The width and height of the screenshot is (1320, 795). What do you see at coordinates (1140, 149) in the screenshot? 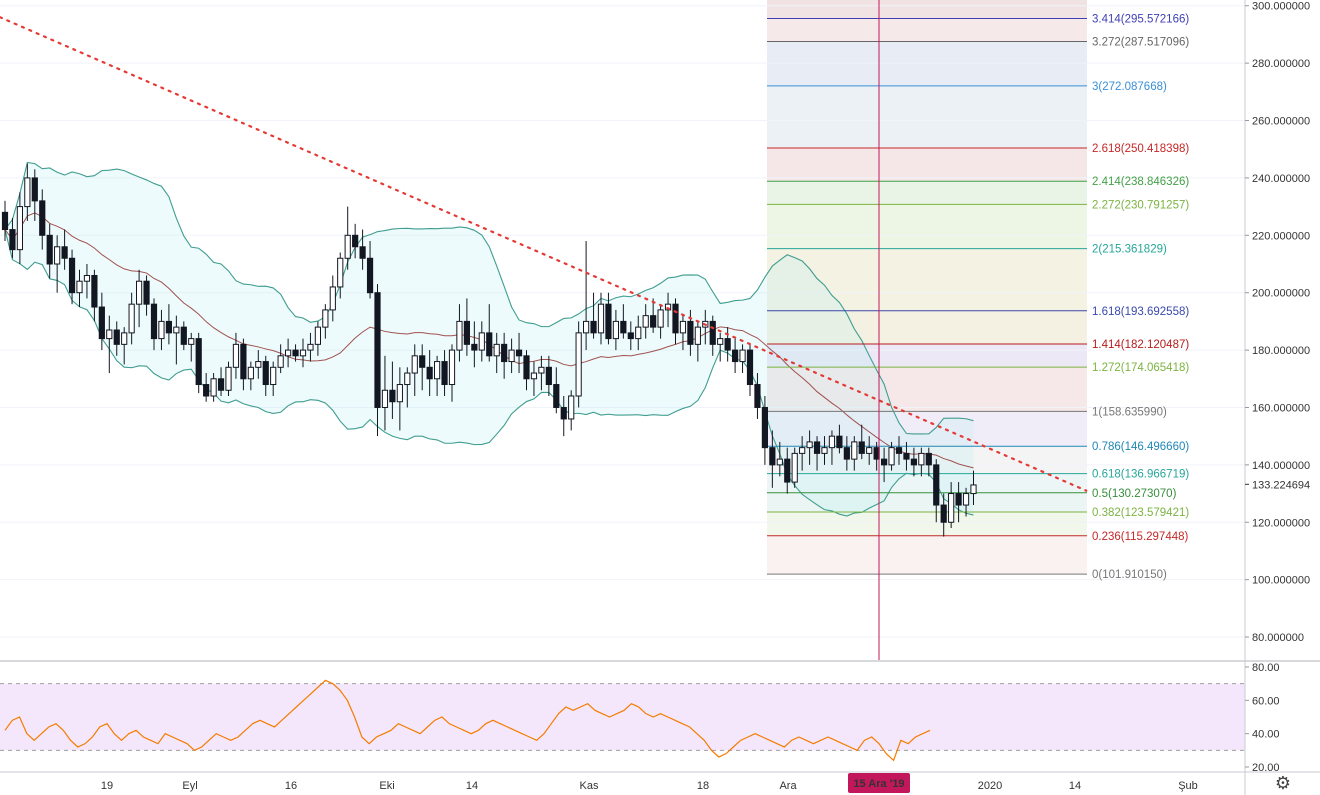
I see `fib-level-label: 2.618(250.418398)` at bounding box center [1140, 149].